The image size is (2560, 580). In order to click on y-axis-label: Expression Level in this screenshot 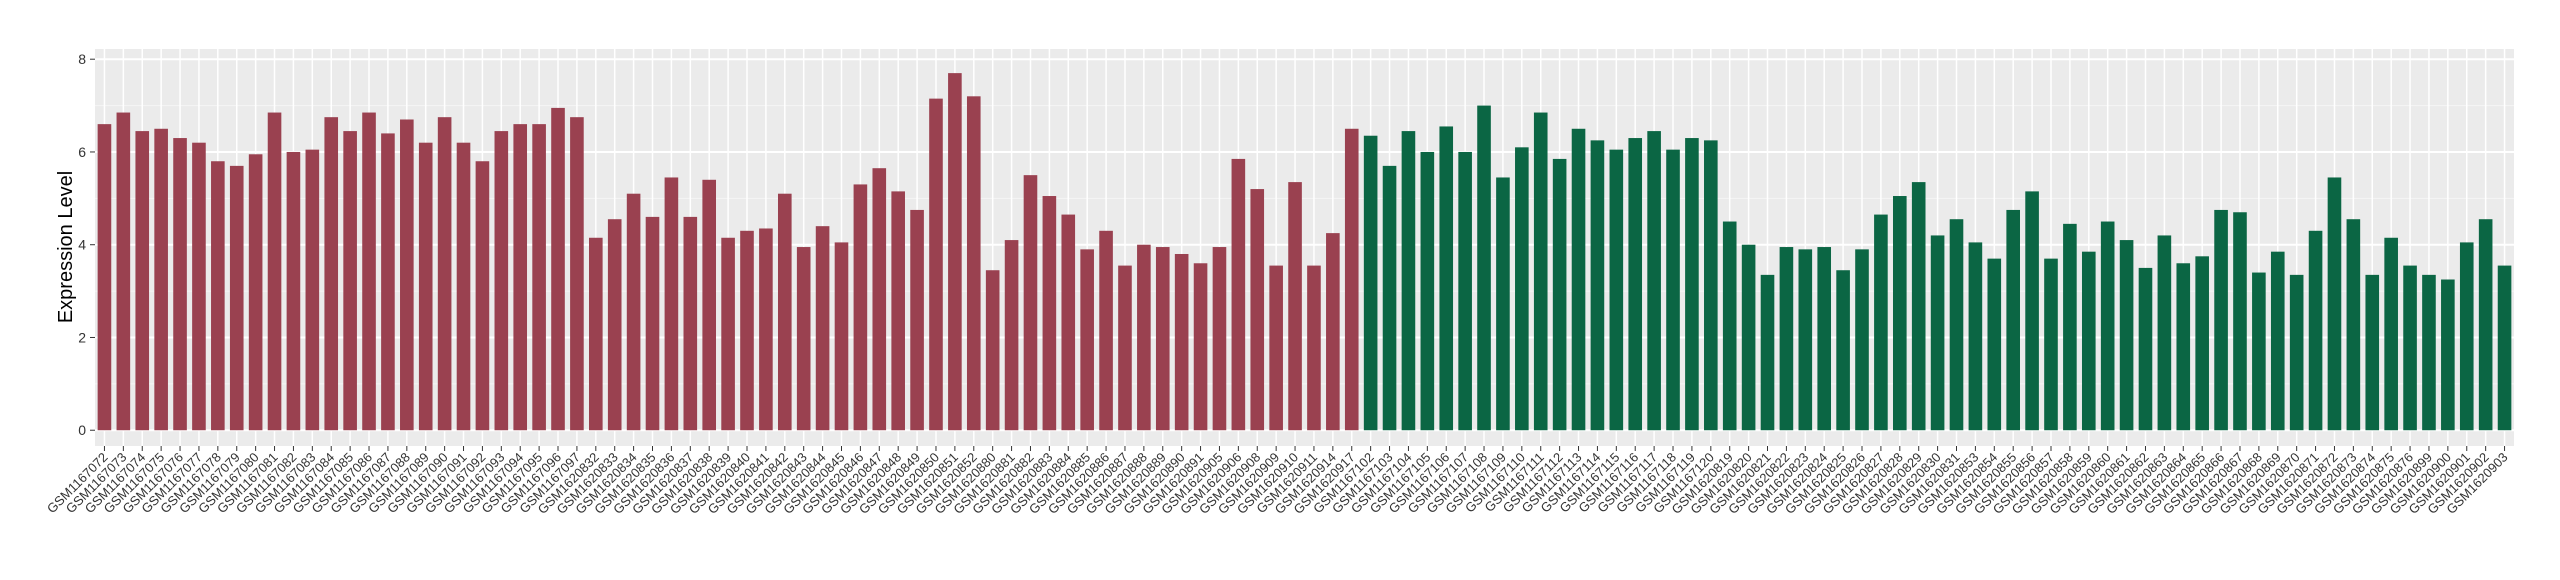, I will do `click(66, 247)`.